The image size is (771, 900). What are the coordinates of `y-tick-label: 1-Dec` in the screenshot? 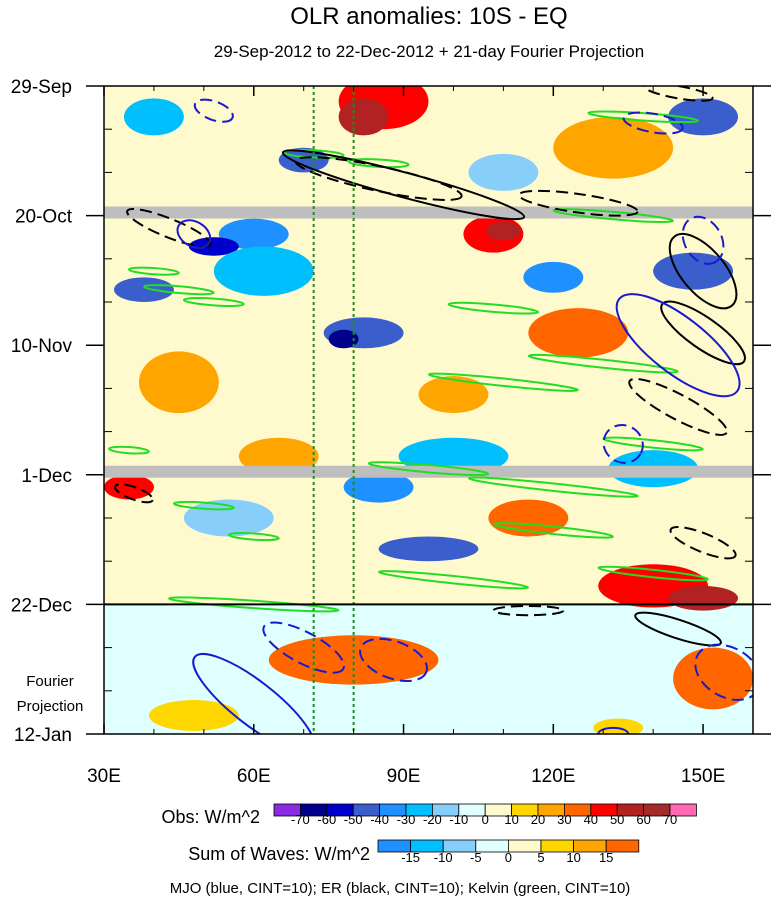 It's located at (46, 476).